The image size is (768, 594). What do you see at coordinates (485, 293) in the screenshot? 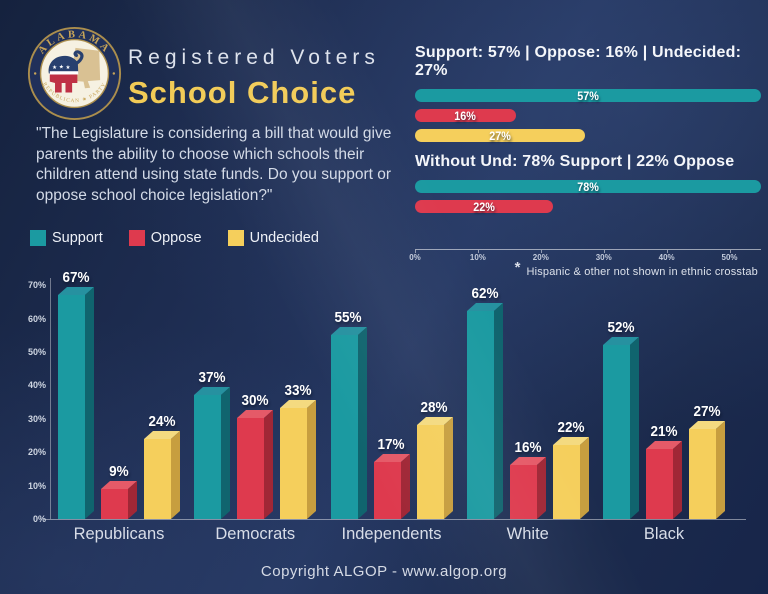
I see `bar-value-label: 62%` at bounding box center [485, 293].